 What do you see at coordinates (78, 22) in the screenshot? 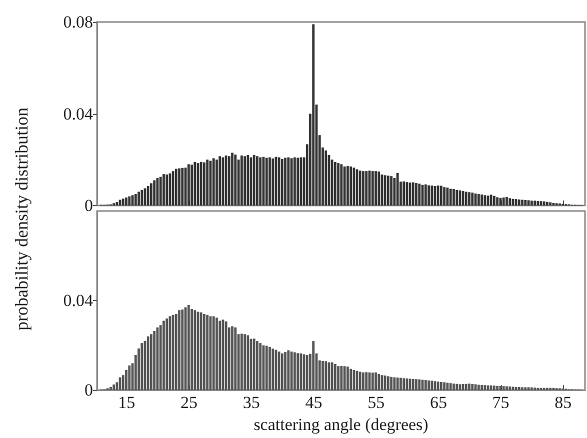
I see `y-tick-label: 0.08` at bounding box center [78, 22].